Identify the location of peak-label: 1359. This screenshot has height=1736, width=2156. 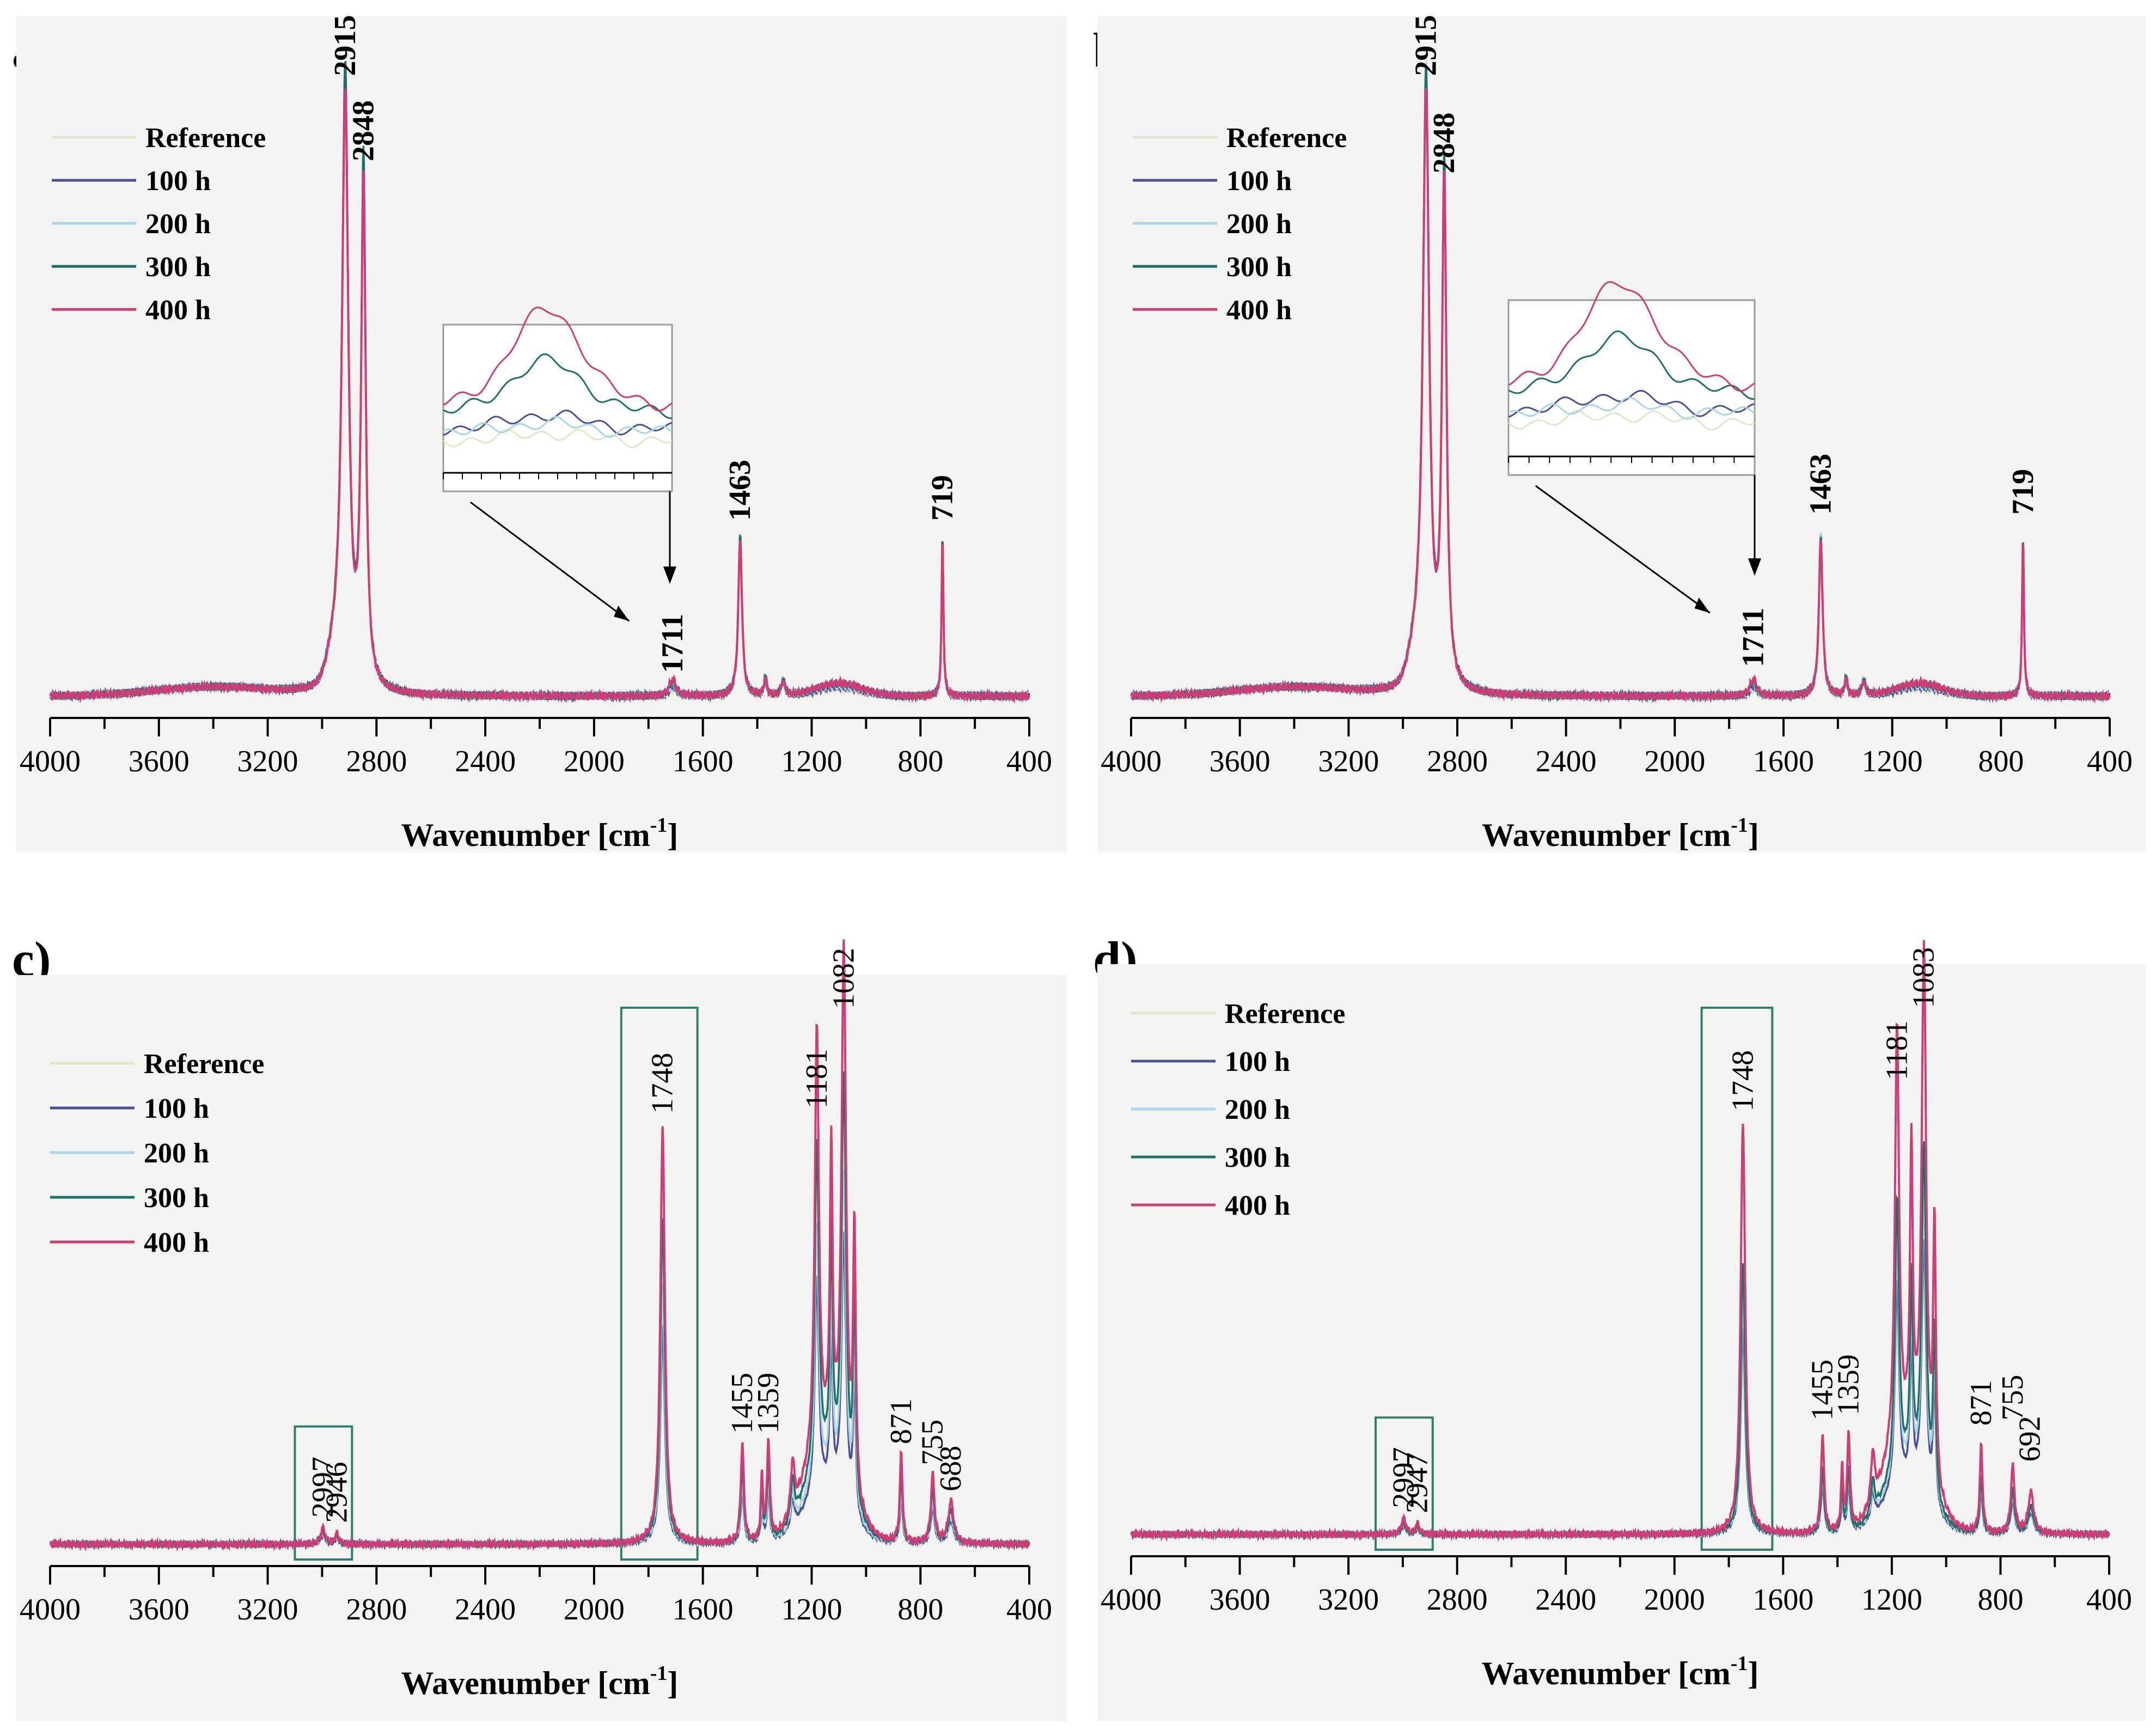
(768, 1403).